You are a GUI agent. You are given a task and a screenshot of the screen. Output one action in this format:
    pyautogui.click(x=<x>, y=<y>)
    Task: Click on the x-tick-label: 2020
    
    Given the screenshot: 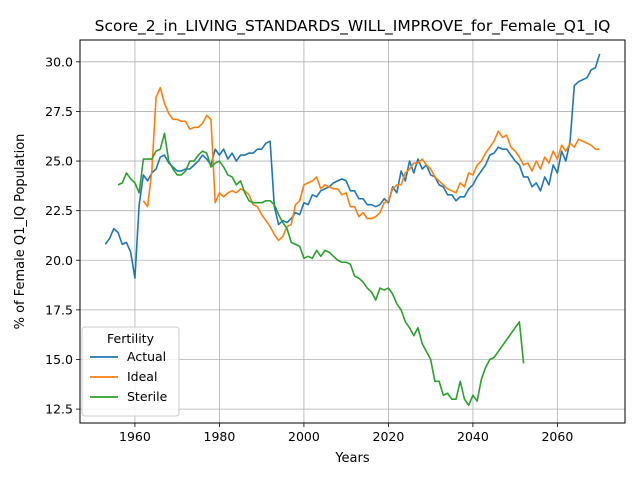 What is the action you would take?
    pyautogui.click(x=389, y=436)
    